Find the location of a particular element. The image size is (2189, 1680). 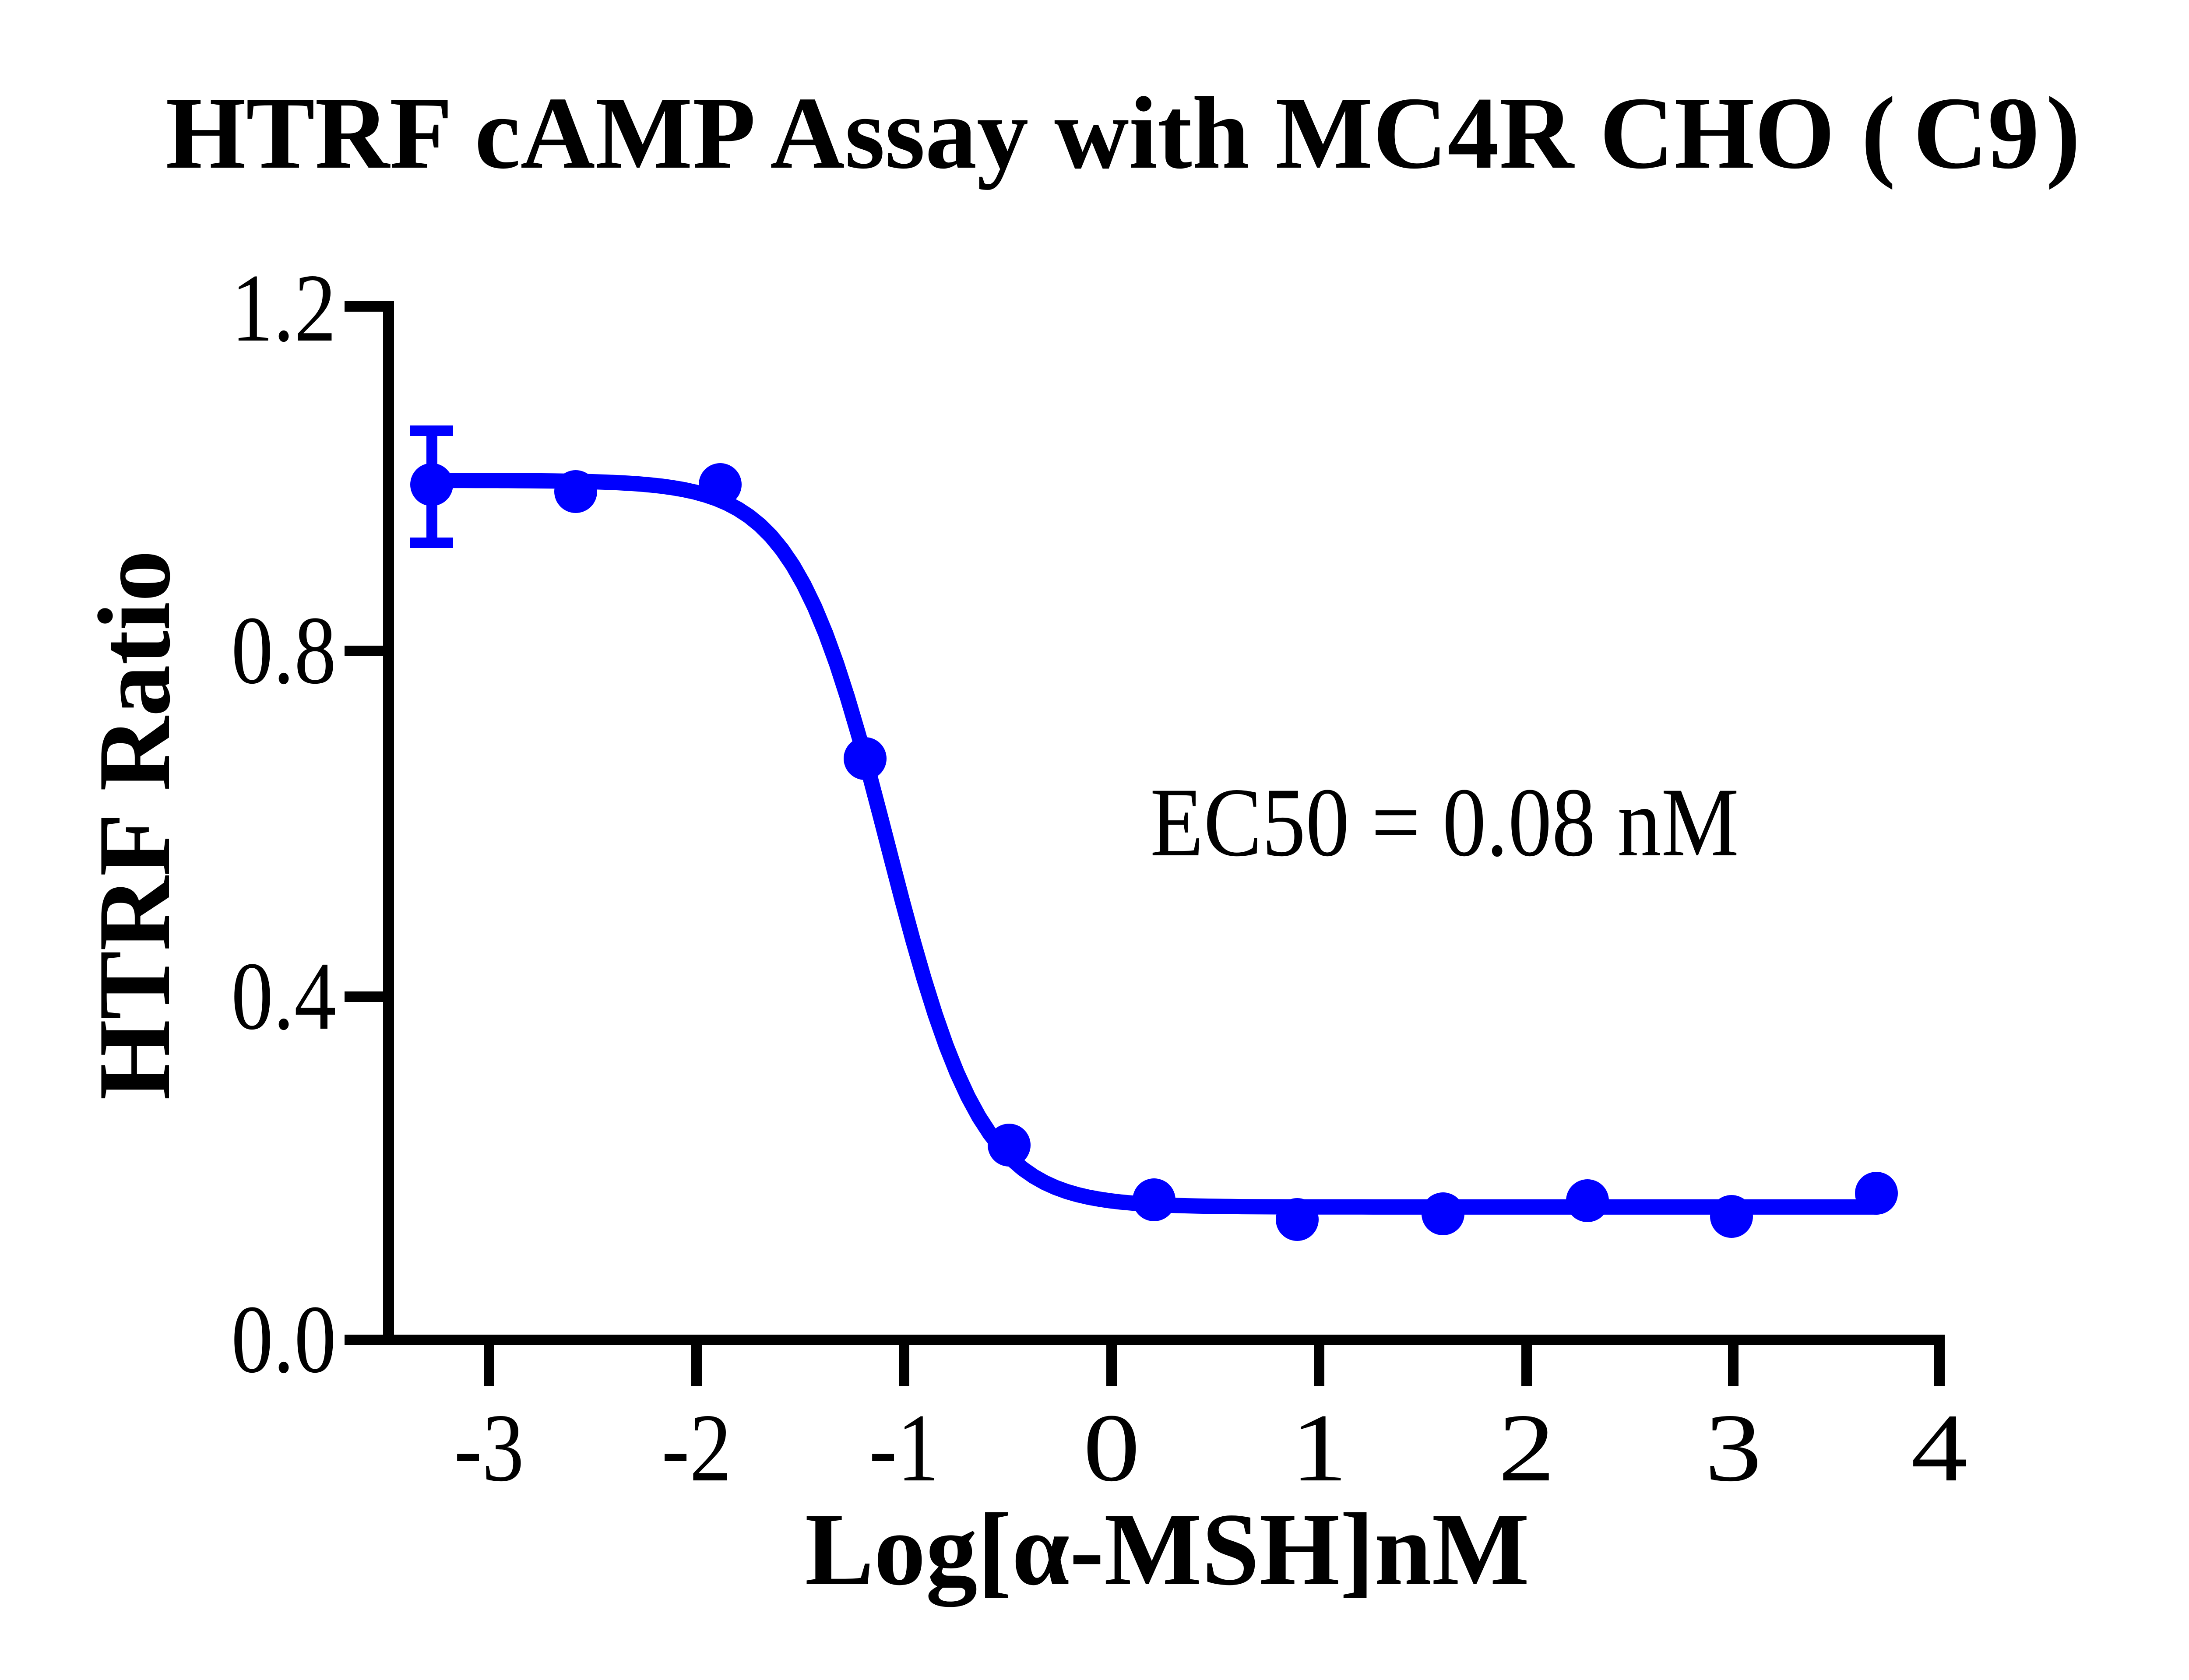

svg-text: 0.4 is located at coordinates (284, 996).